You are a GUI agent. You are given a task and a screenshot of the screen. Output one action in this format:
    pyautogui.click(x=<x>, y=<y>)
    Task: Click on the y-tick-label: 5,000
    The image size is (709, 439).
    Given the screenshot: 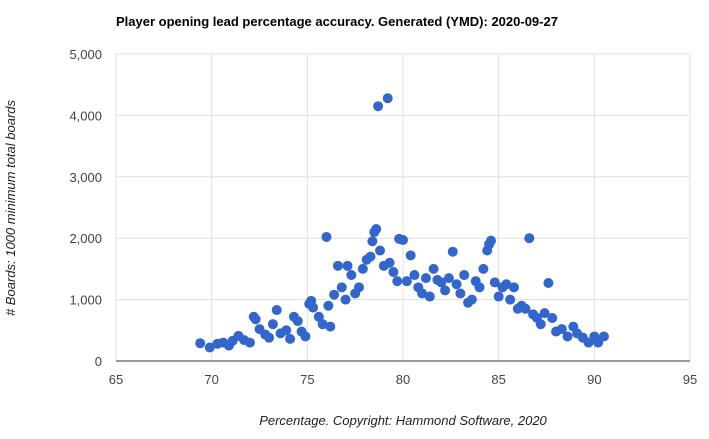 What is the action you would take?
    pyautogui.click(x=85, y=54)
    